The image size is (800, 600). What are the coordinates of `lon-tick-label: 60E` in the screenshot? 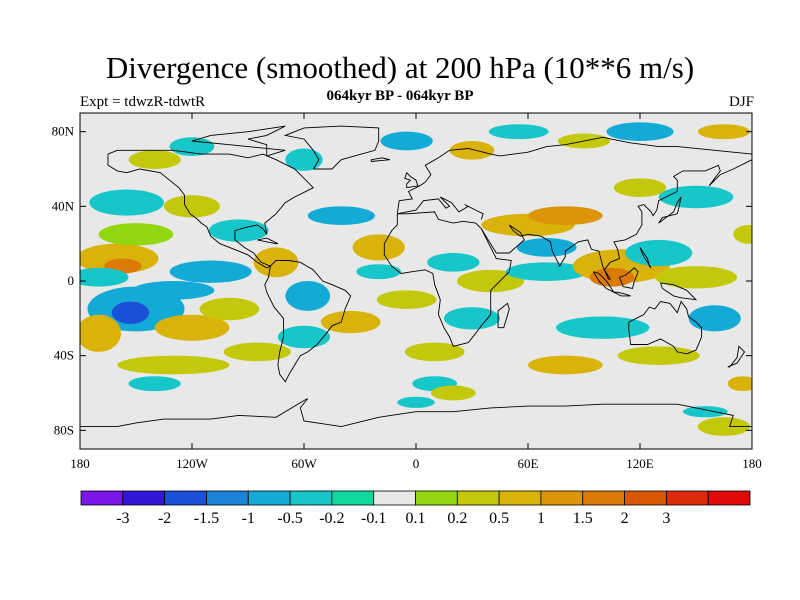 It's located at (528, 463).